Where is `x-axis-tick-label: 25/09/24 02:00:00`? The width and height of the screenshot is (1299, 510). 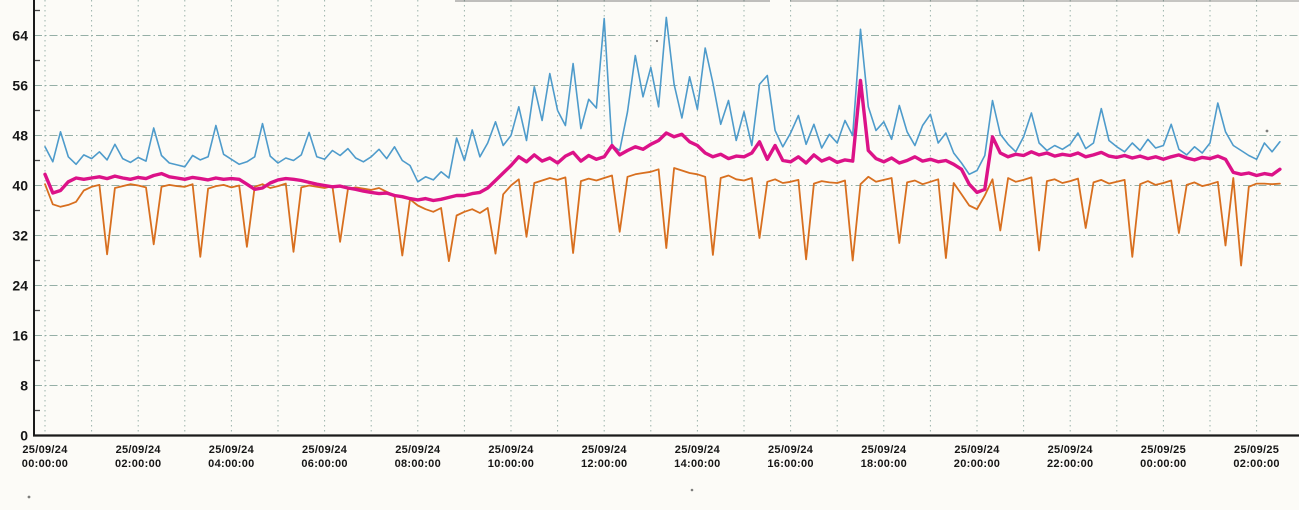
x-axis-tick-label: 25/09/24 02:00:00 is located at coordinates (138, 457).